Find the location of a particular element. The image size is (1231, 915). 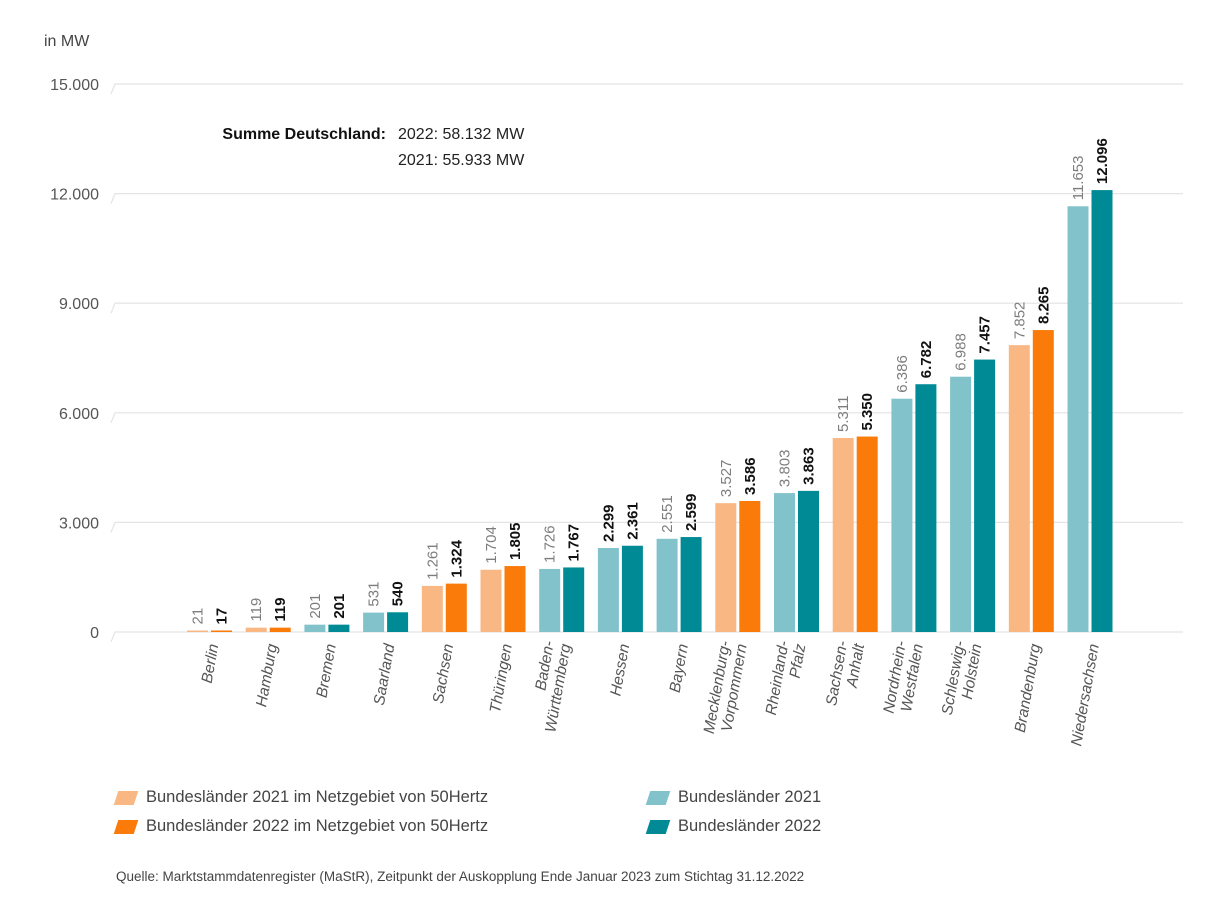

x-category-label-line: Rheinland- is located at coordinates (778, 678).